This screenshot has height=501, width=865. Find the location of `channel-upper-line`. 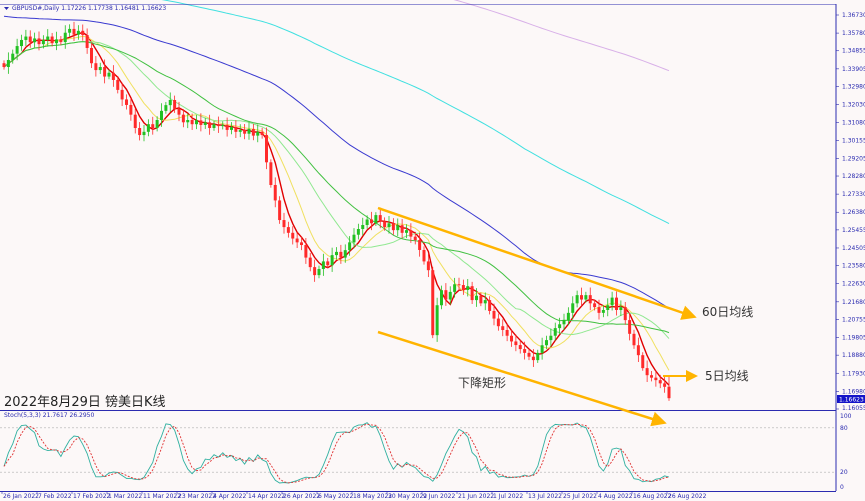

channel-upper-line is located at coordinates (537, 263).